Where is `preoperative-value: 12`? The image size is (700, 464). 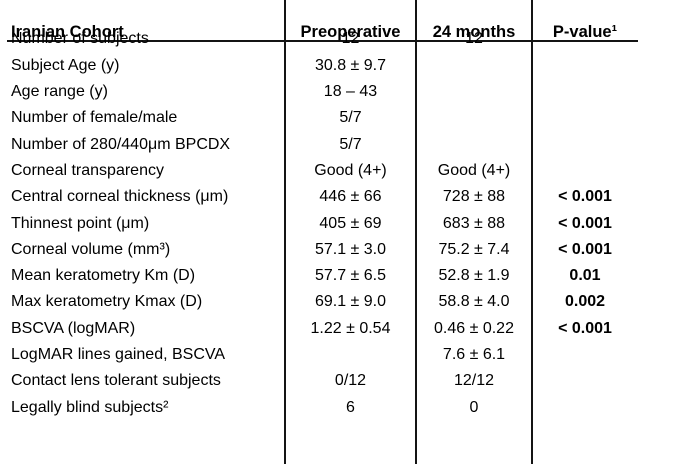
preoperative-value: 12 is located at coordinates (350, 39).